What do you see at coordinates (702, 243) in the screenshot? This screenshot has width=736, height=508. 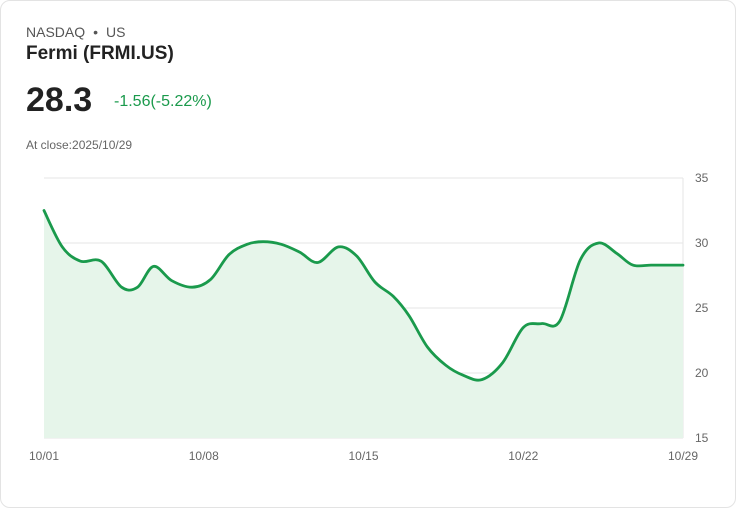 I see `y-tick-label: 30` at bounding box center [702, 243].